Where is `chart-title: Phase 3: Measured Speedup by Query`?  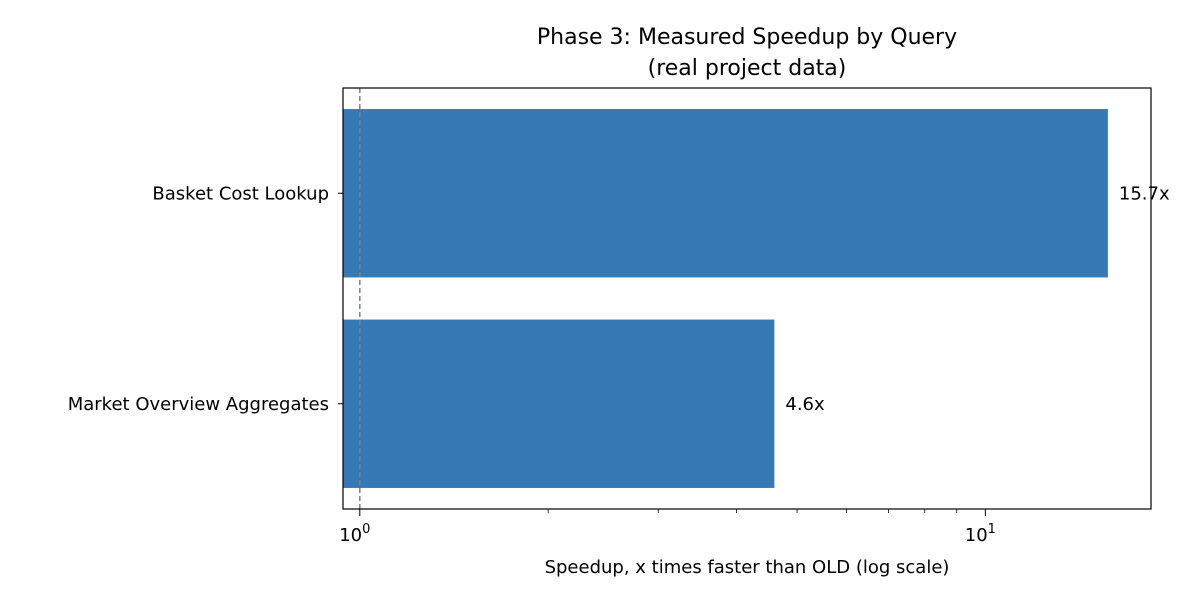
chart-title: Phase 3: Measured Speedup by Query is located at coordinates (747, 37).